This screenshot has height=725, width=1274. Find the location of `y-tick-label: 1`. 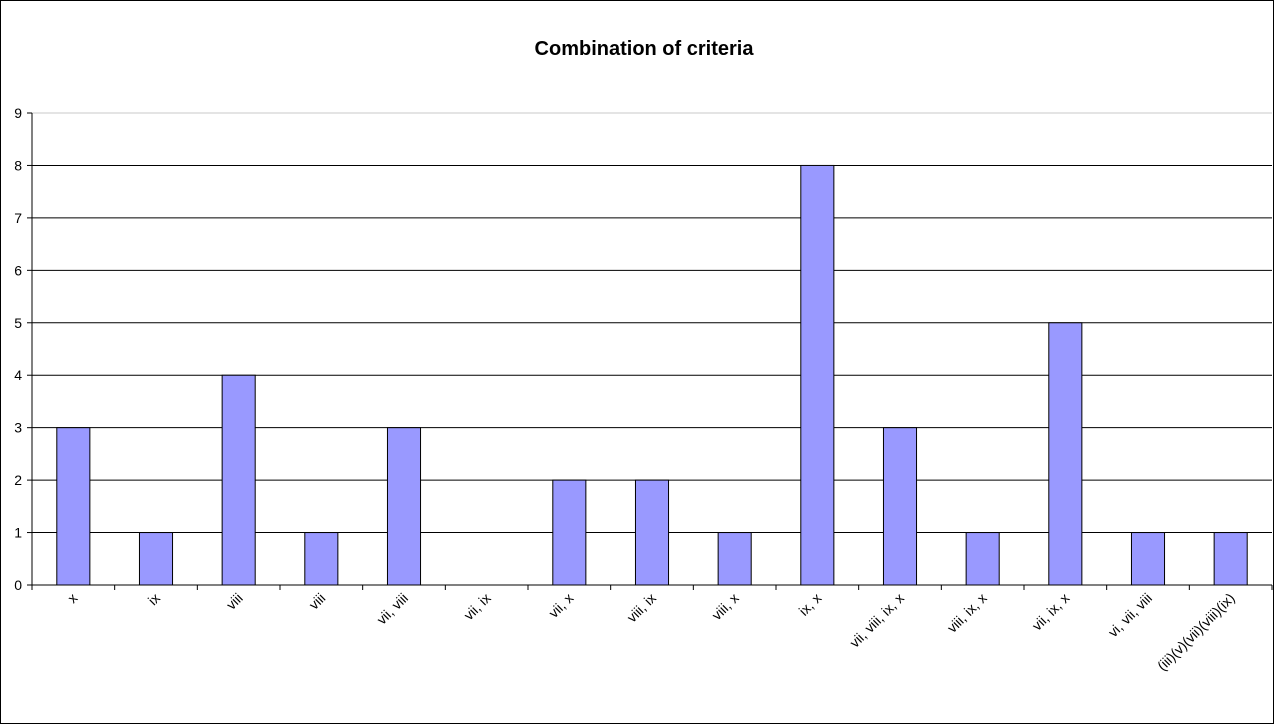

y-tick-label: 1 is located at coordinates (18, 533).